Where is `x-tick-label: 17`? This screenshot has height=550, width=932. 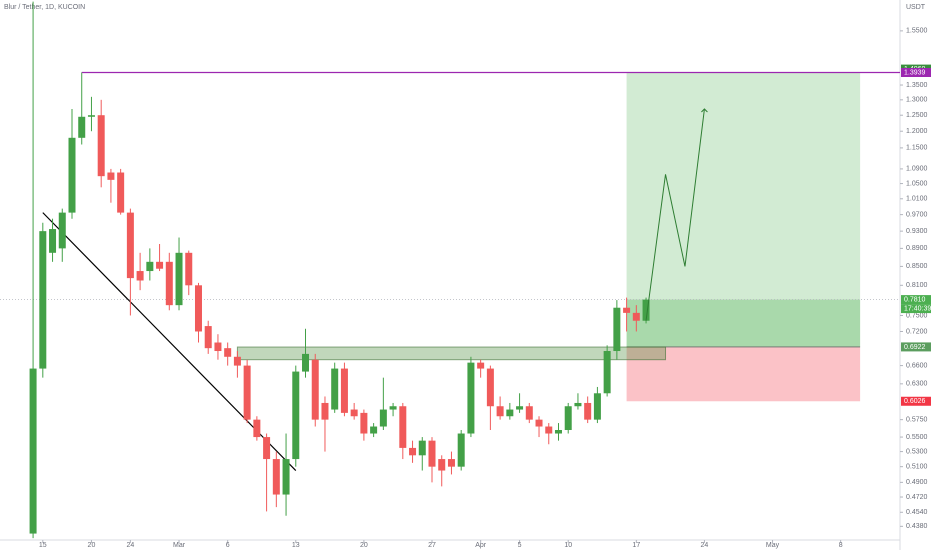 x-tick-label: 17 is located at coordinates (636, 545).